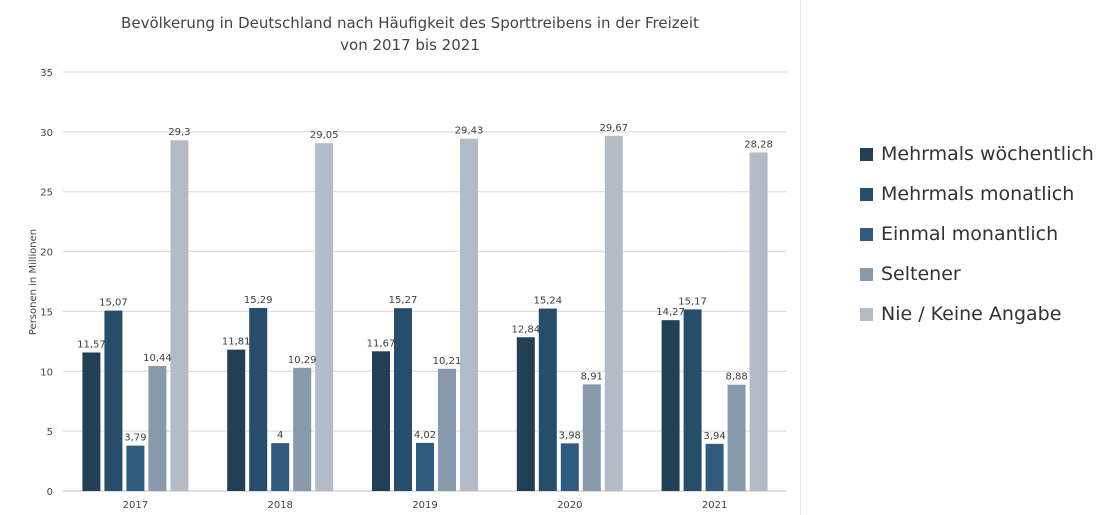 The width and height of the screenshot is (1105, 515). What do you see at coordinates (714, 505) in the screenshot?
I see `x-tick-label: 2021` at bounding box center [714, 505].